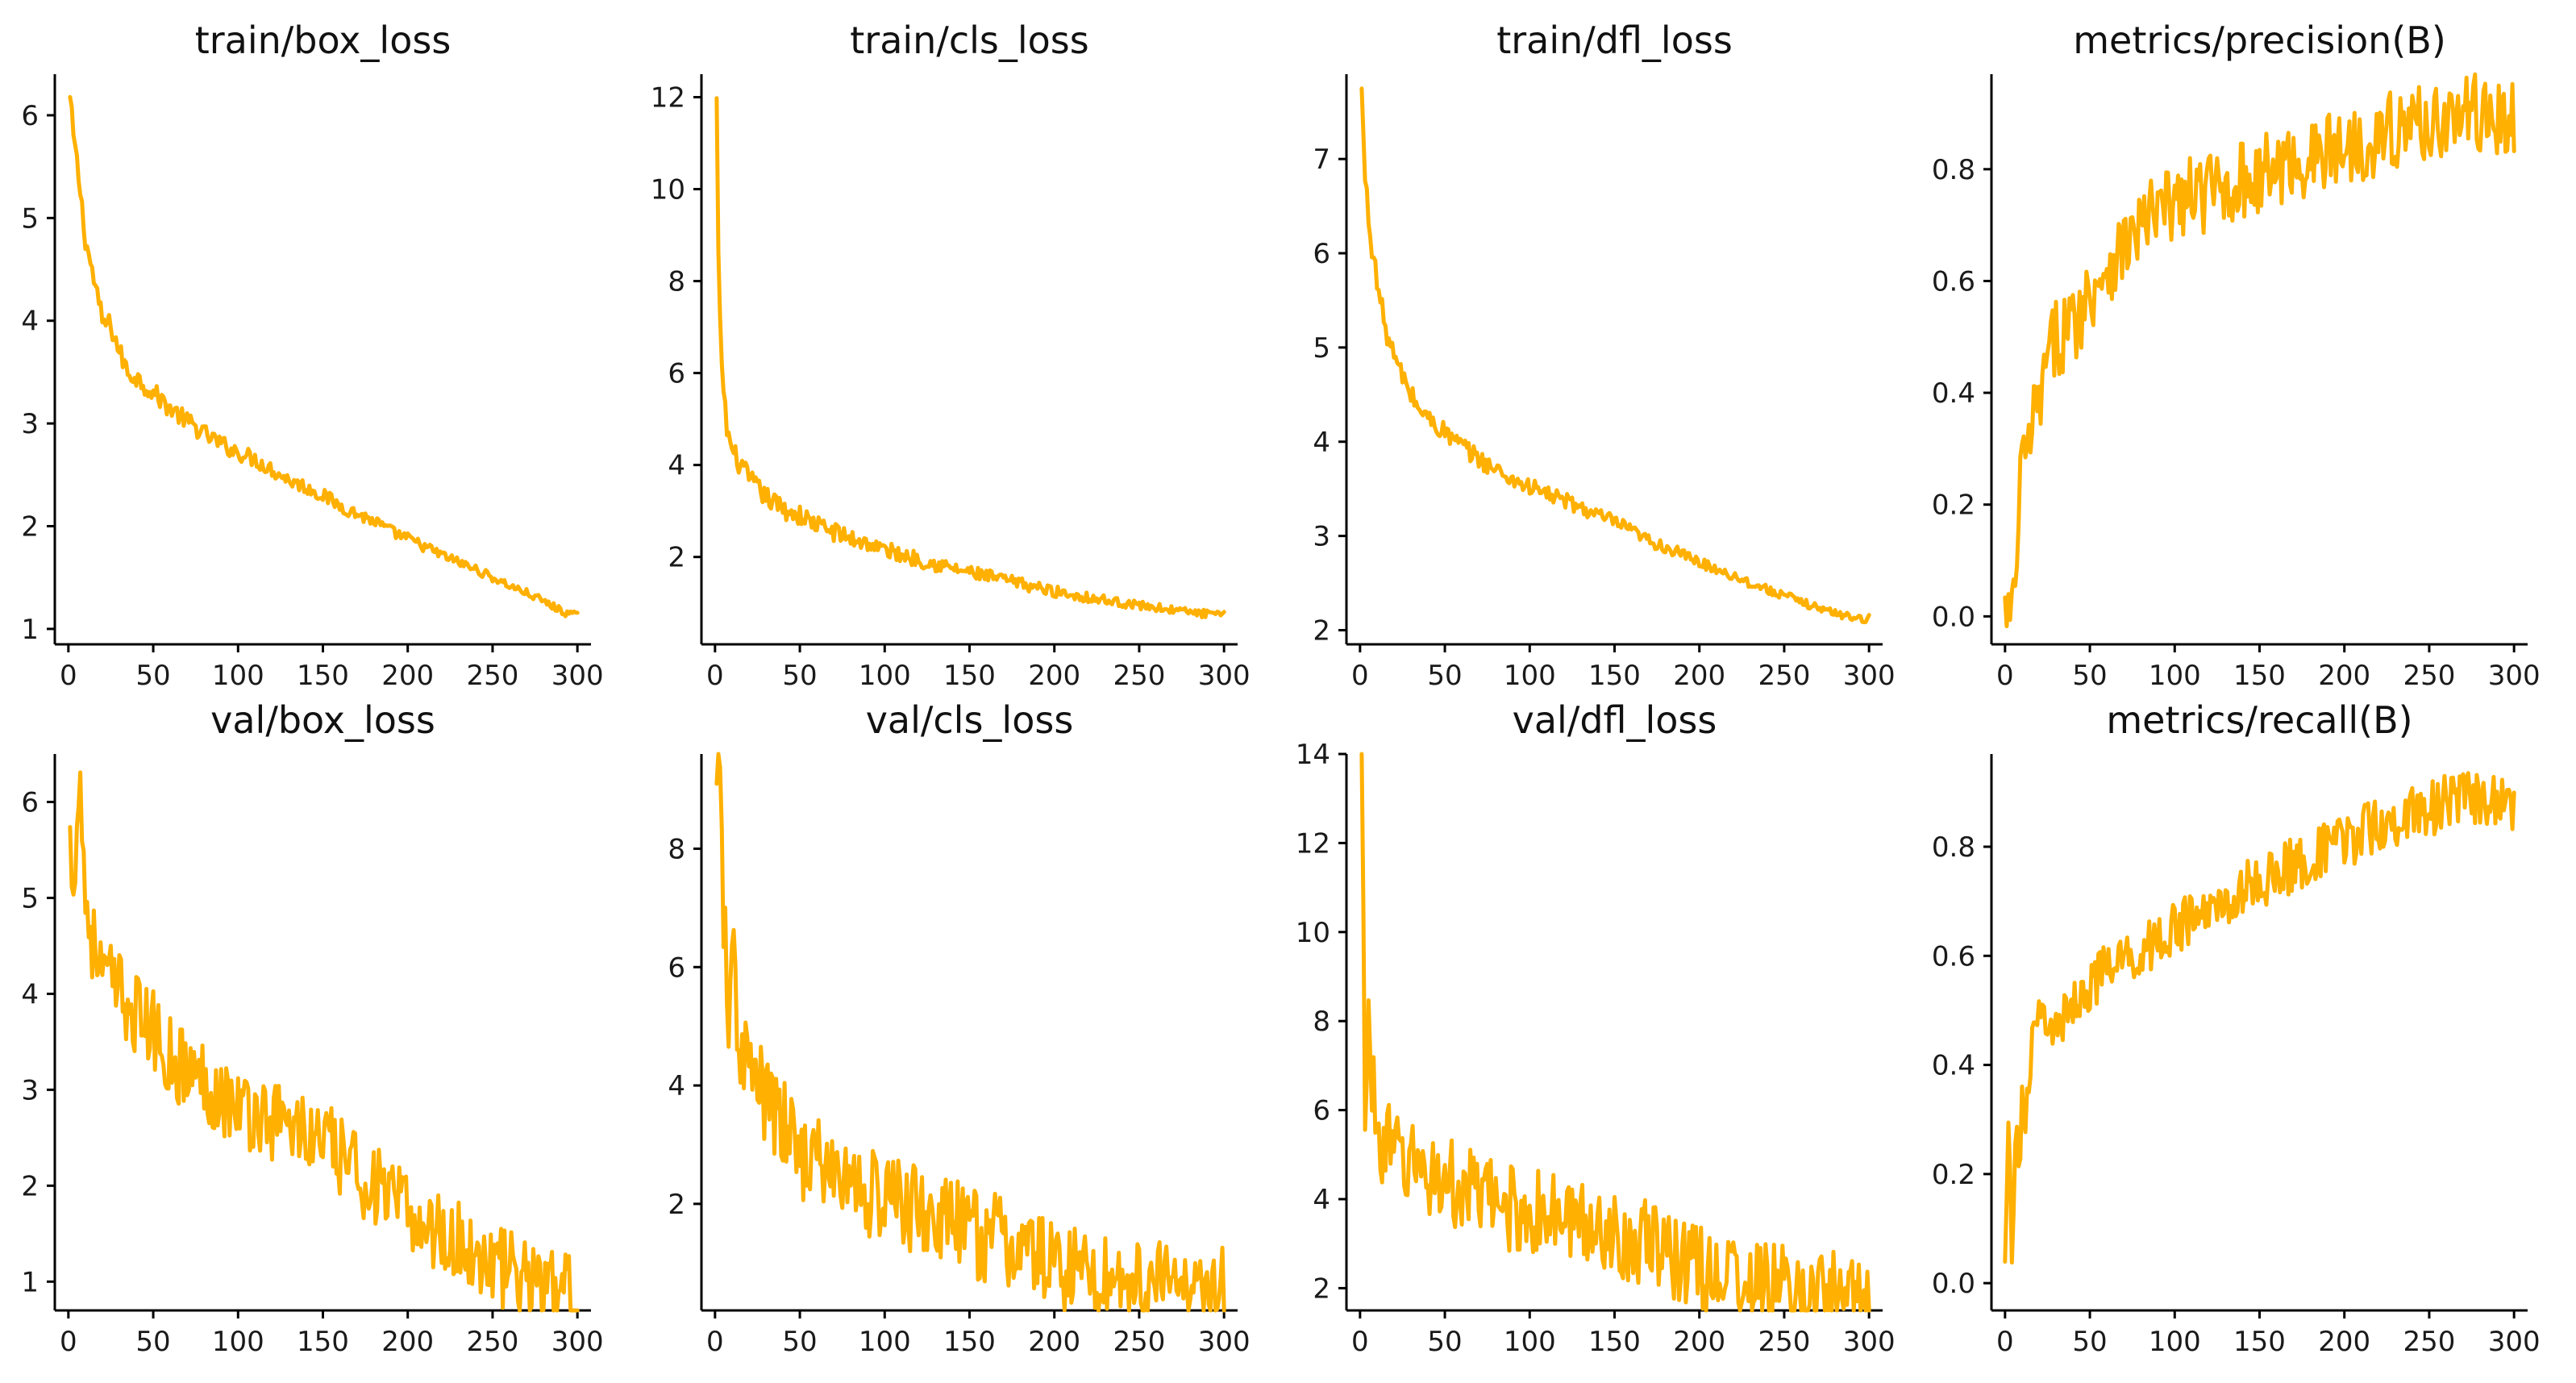  What do you see at coordinates (322, 720) in the screenshot?
I see `chart-title: val/box_loss` at bounding box center [322, 720].